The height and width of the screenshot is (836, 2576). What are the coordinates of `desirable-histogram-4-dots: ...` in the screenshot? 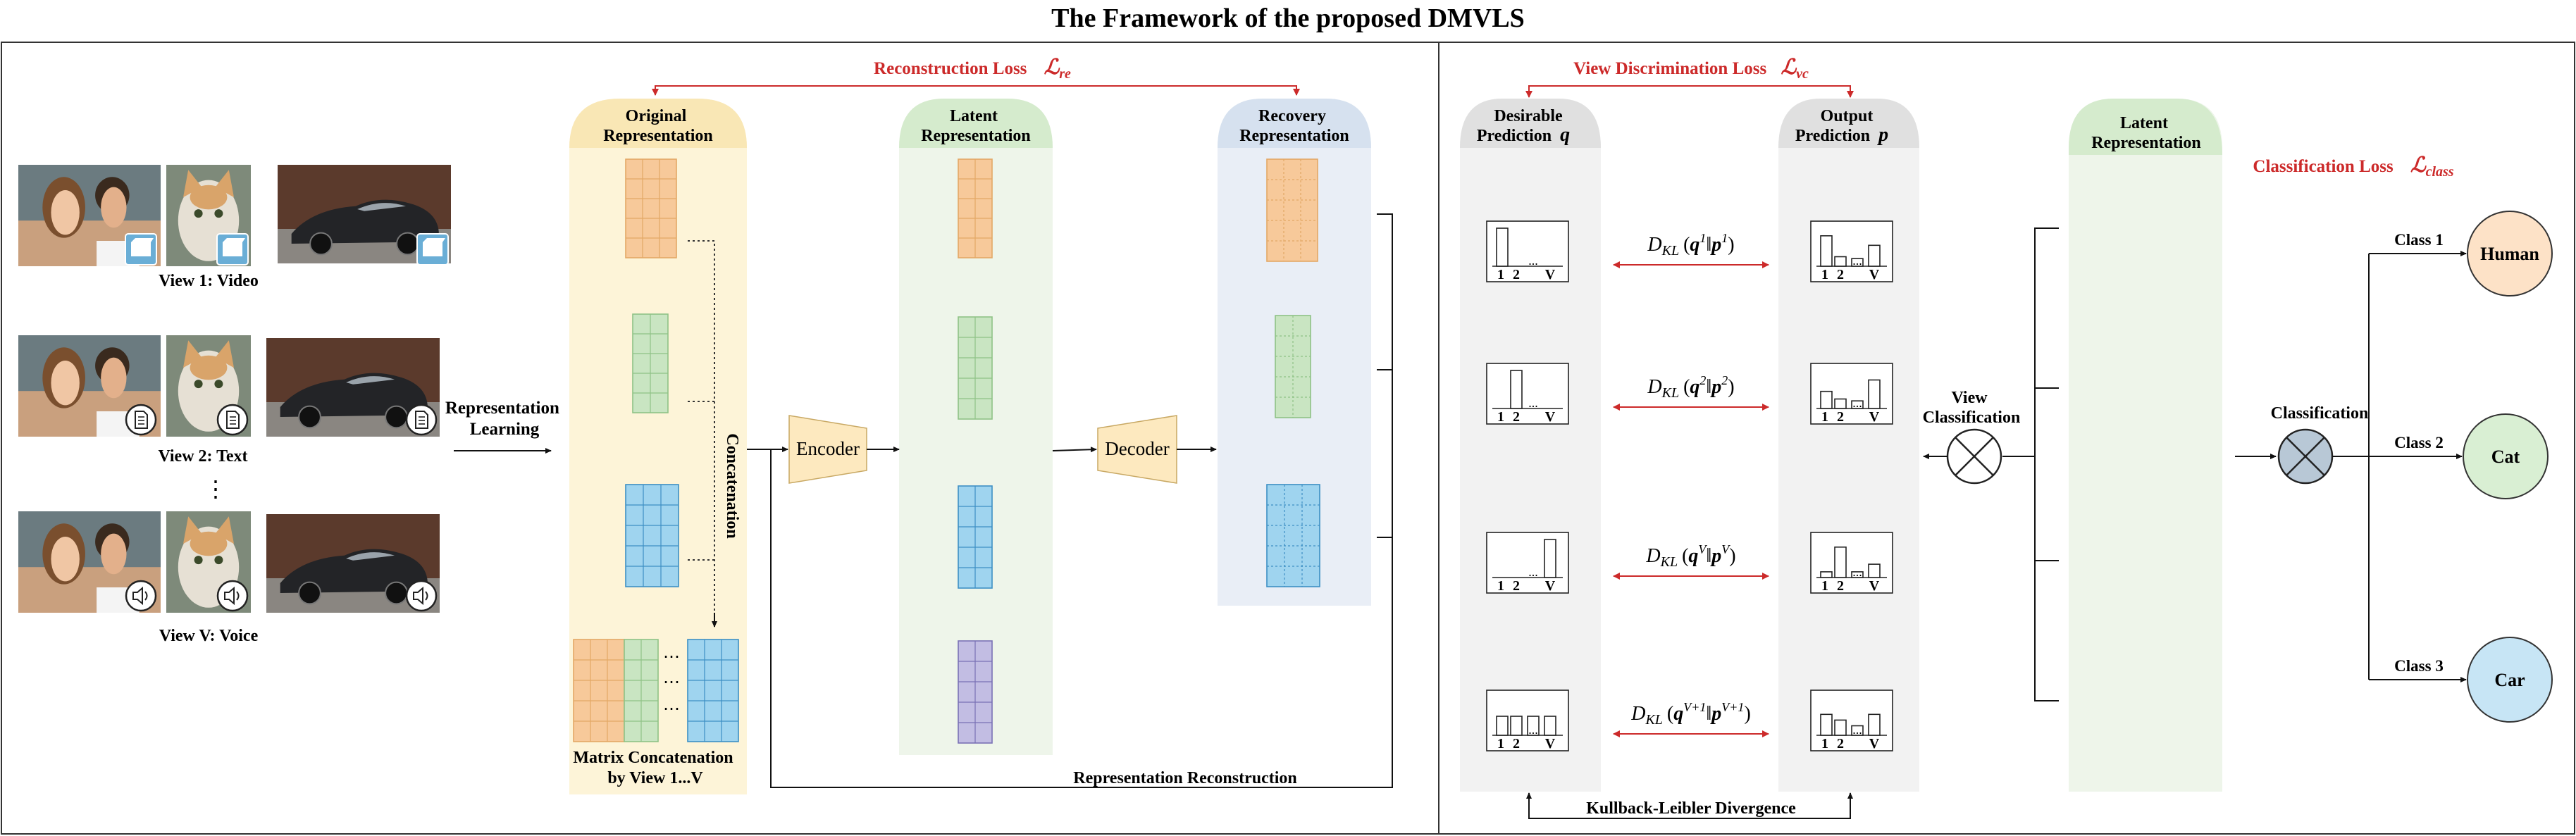 It's located at (1533, 730).